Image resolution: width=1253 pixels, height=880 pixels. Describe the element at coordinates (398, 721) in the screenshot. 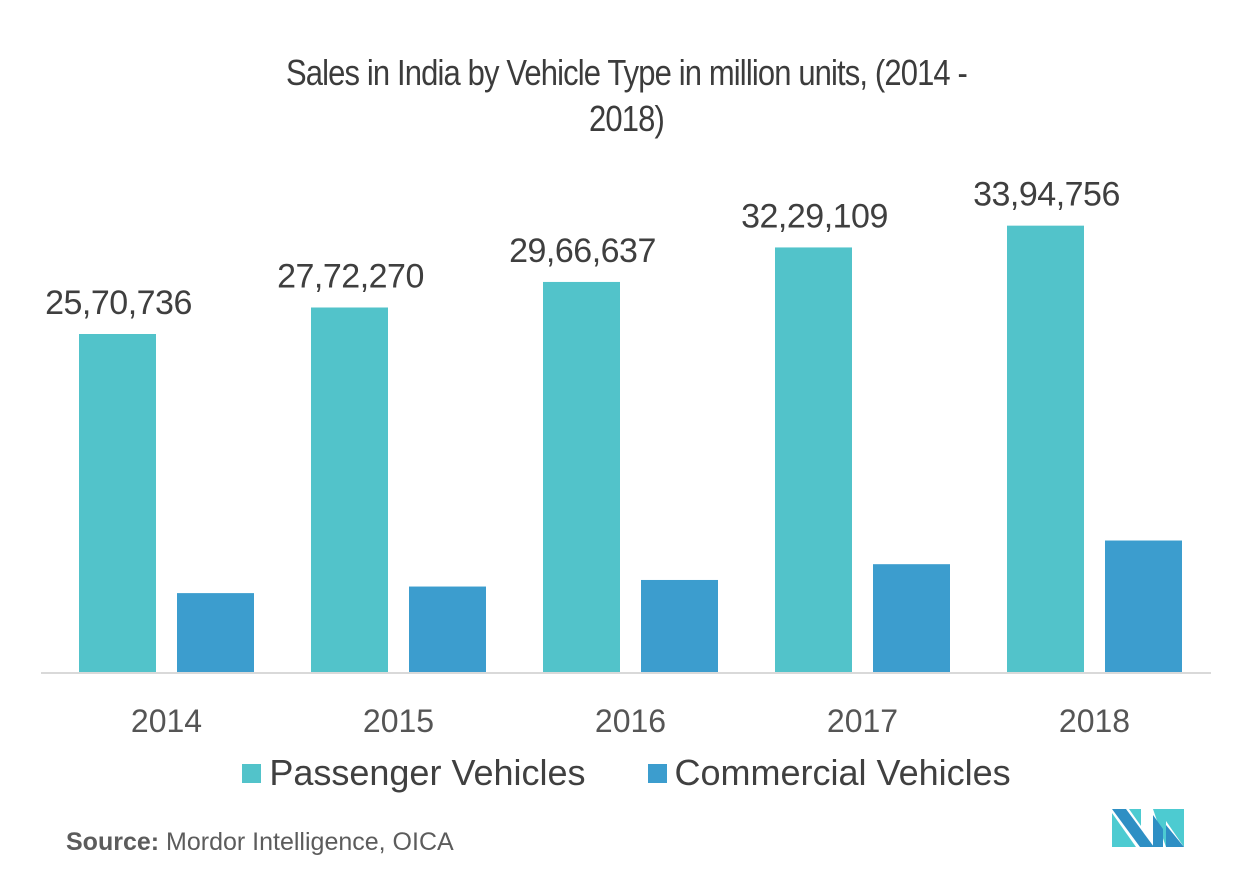

I see `x-tick-label-2015: 2015` at that location.